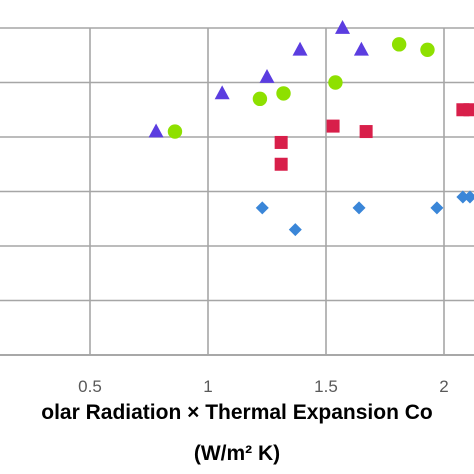  What do you see at coordinates (263, 386) in the screenshot?
I see `x-tick-labels: 0.5 1 1.5 2` at bounding box center [263, 386].